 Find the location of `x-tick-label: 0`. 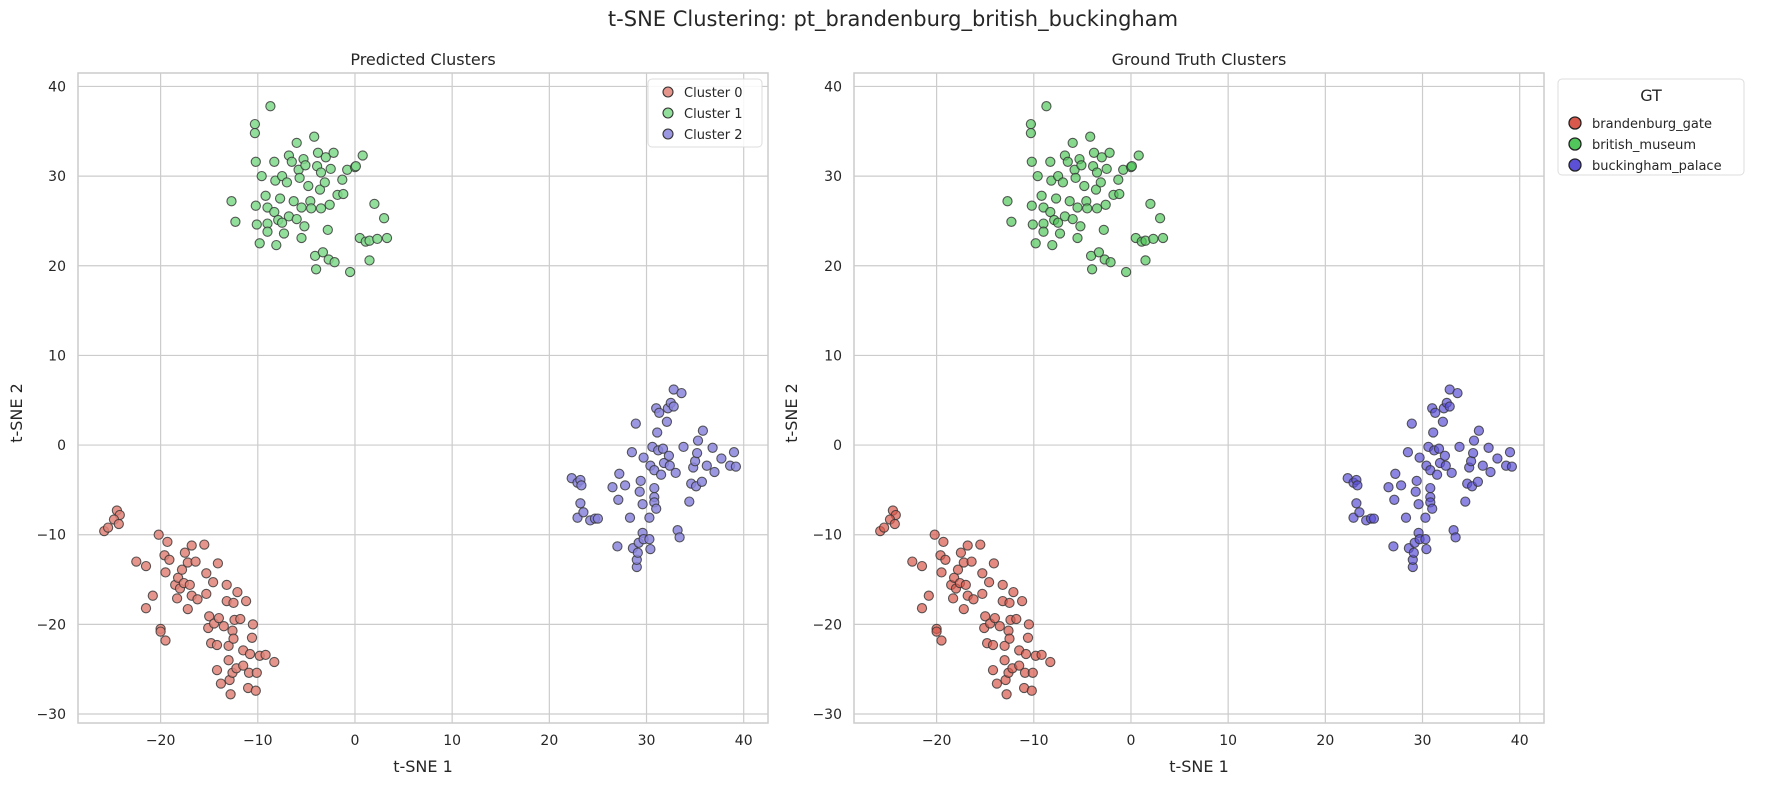

x-tick-label: 0 is located at coordinates (355, 741).